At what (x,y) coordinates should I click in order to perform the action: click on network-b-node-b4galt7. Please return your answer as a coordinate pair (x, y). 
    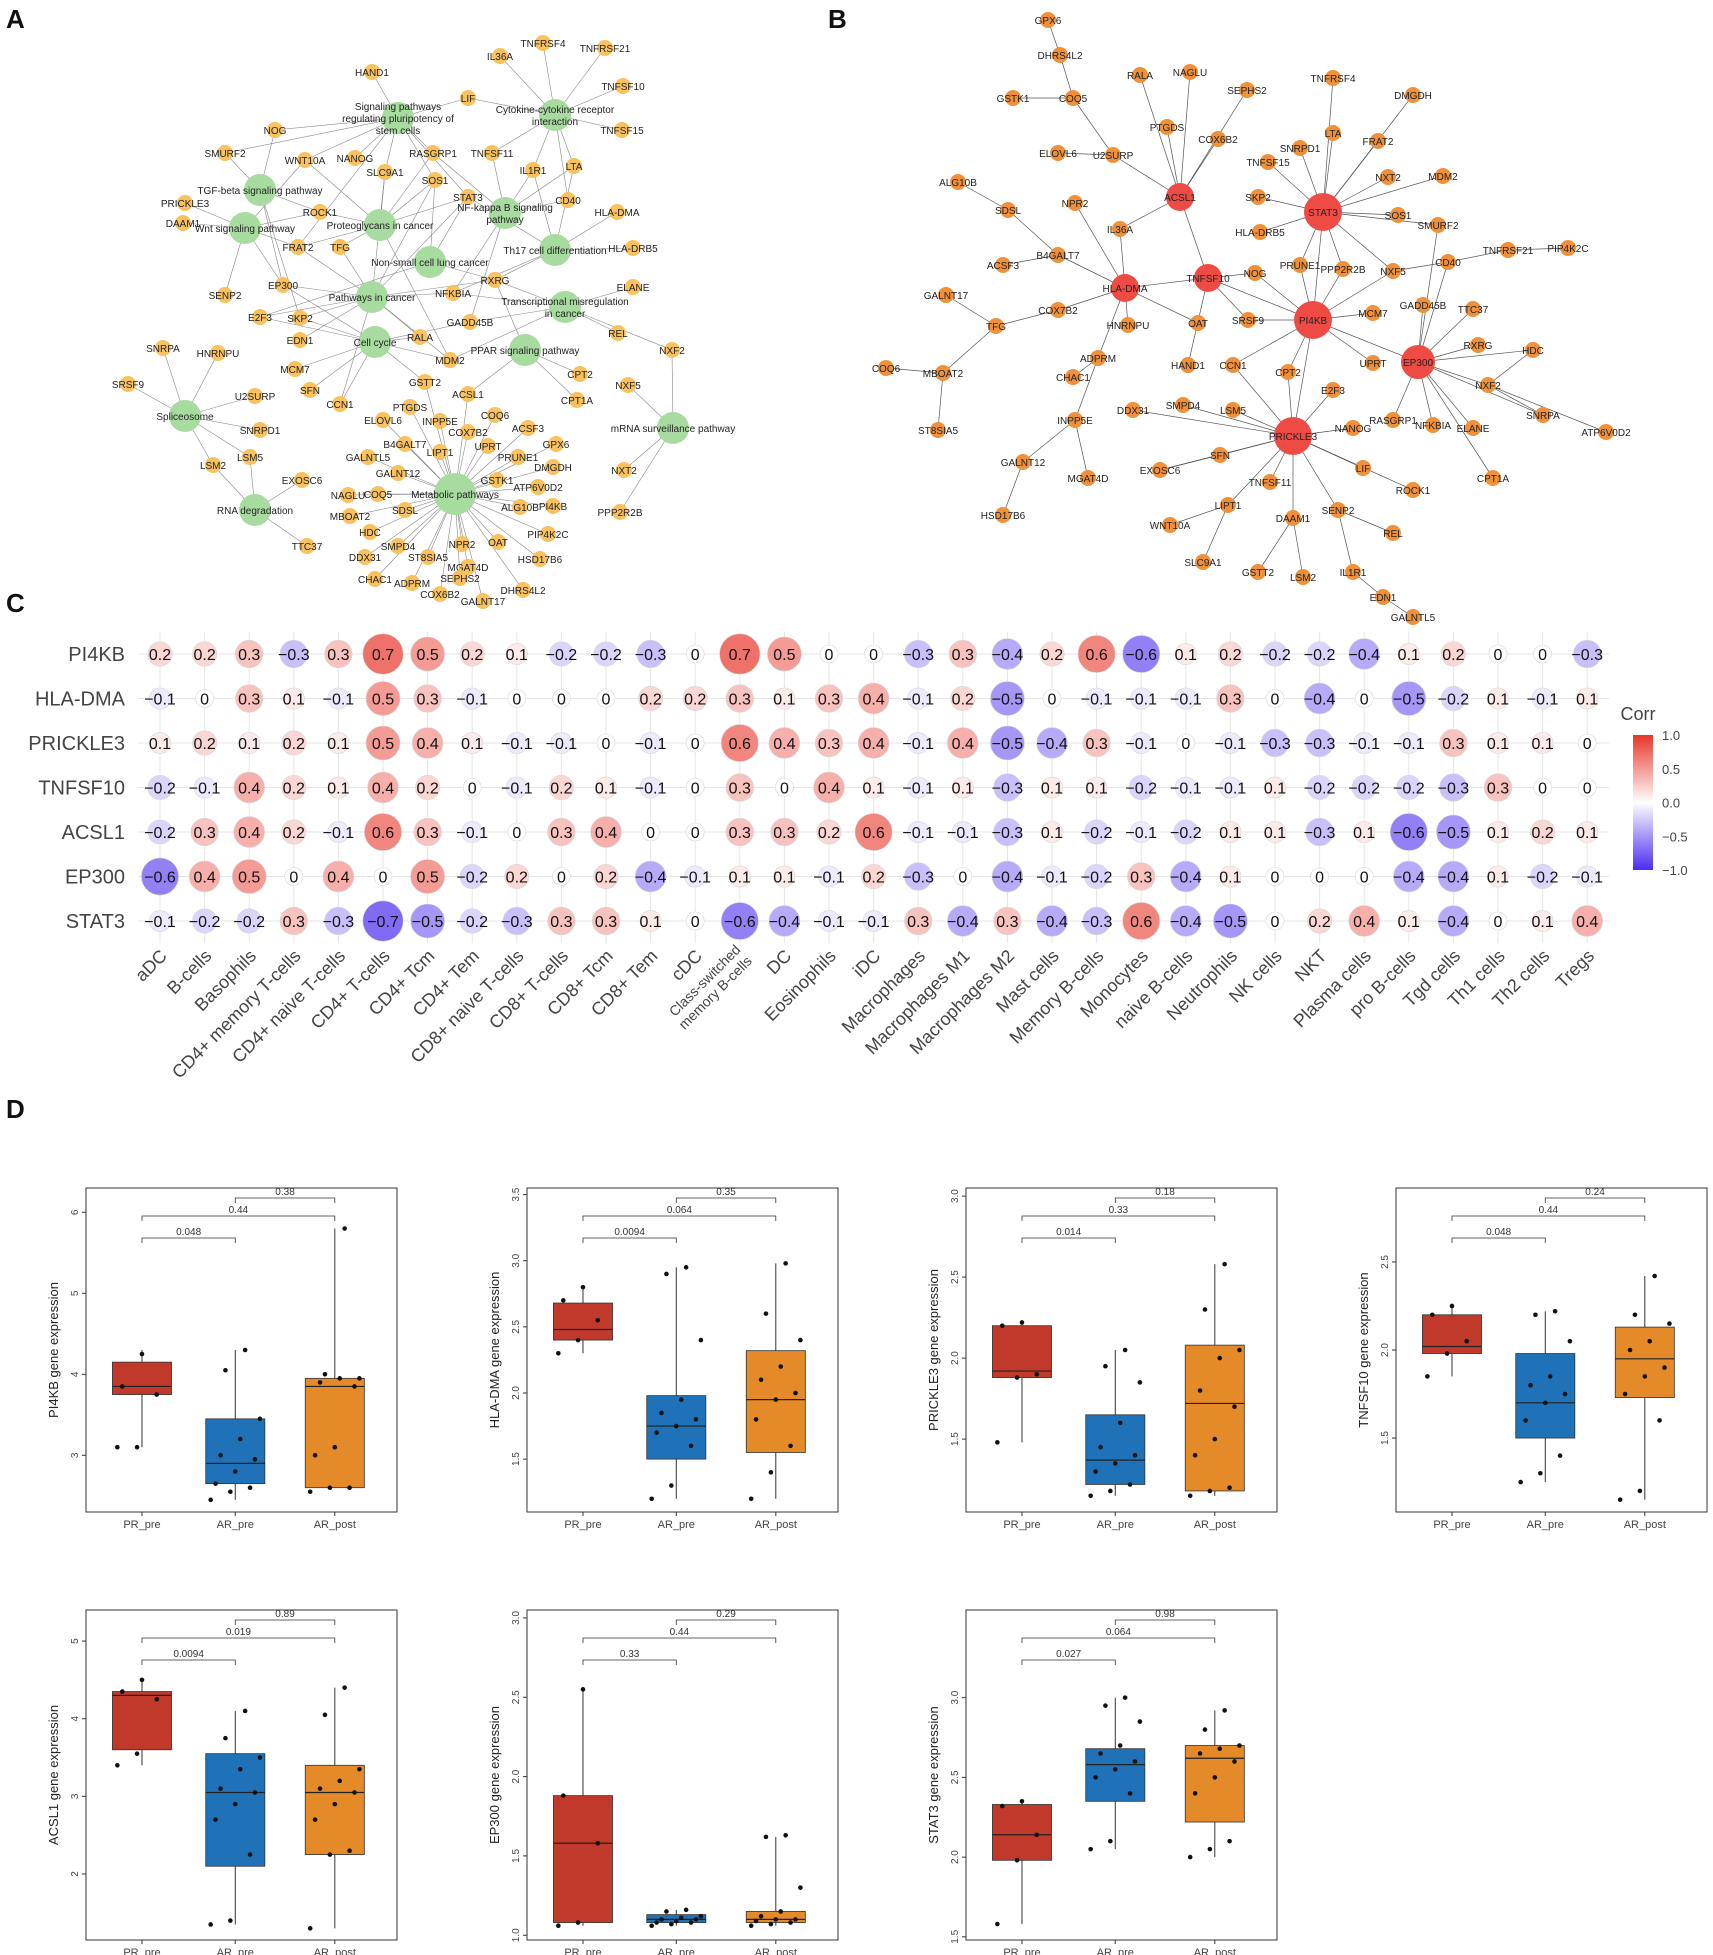
    Looking at the image, I should click on (1058, 255).